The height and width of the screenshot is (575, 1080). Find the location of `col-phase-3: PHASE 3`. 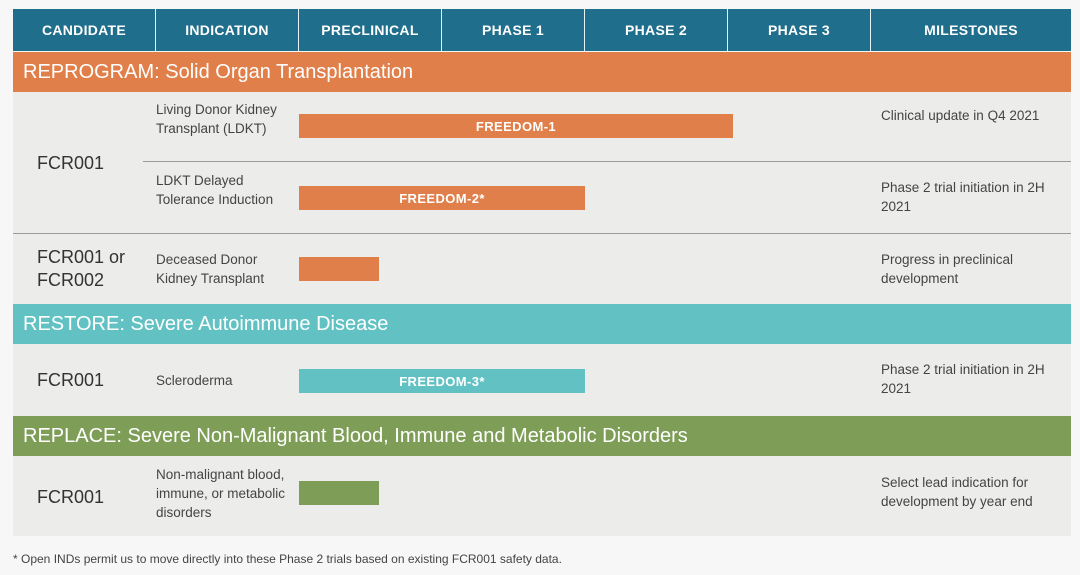

col-phase-3: PHASE 3 is located at coordinates (799, 30).